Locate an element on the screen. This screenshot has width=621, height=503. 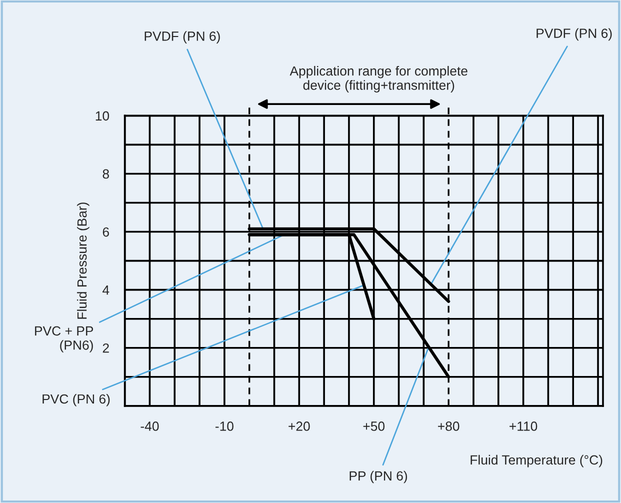
text: PVC (PN 6) is located at coordinates (76, 400).